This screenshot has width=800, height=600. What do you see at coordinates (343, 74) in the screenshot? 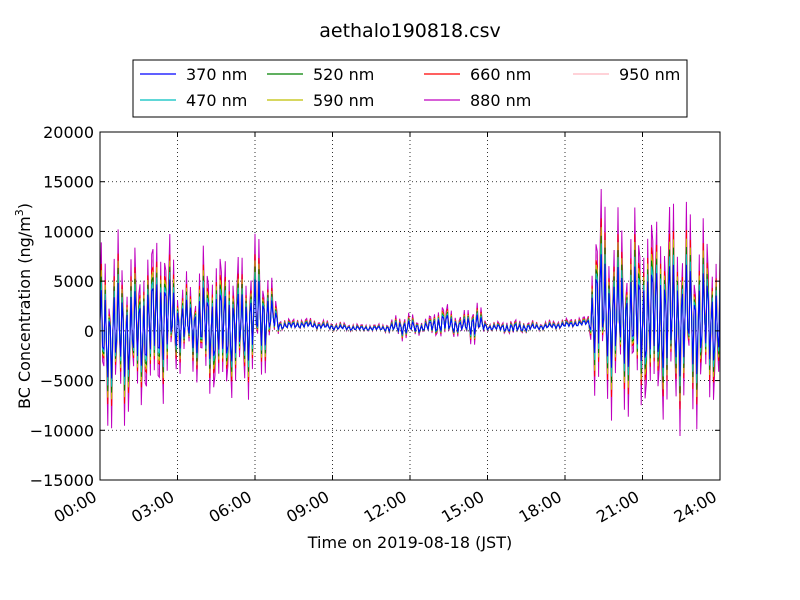
I see `legend-label: 520 nm` at bounding box center [343, 74].